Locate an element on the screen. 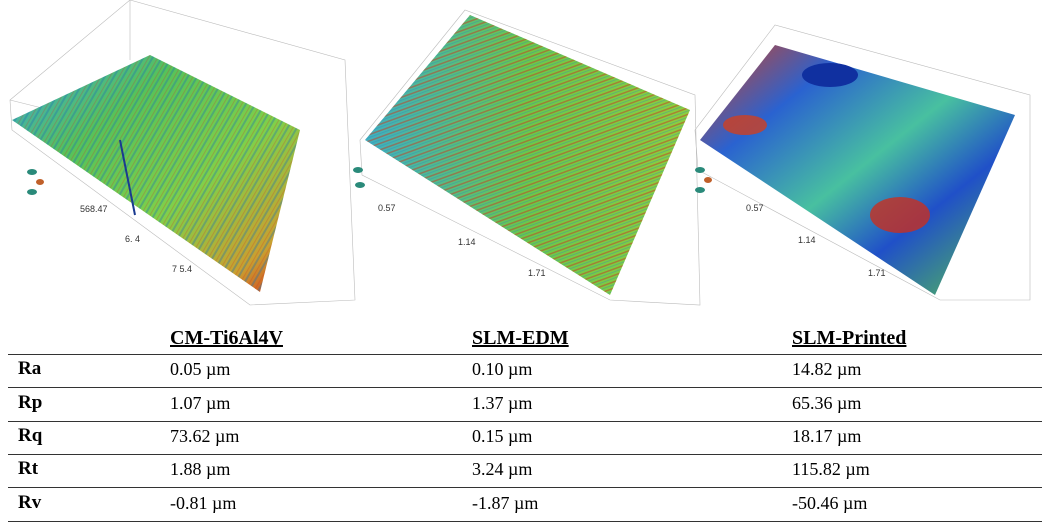 Image resolution: width=1050 pixels, height=531 pixels. view-icons is located at coordinates (369, 181).